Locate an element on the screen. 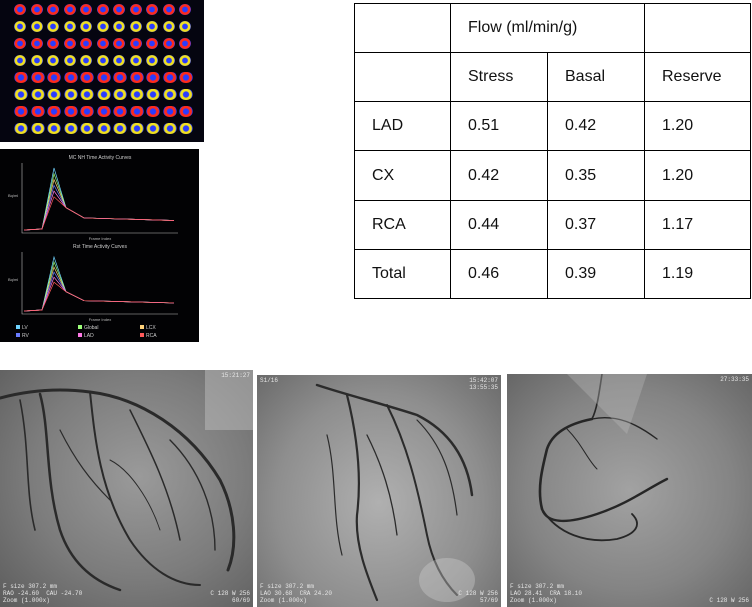 This screenshot has height=607, width=752. row-label: RCA is located at coordinates (402, 224).